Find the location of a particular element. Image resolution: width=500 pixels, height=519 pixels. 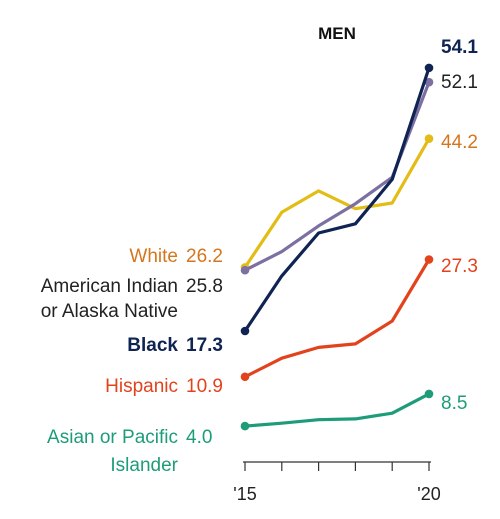

series-name-hispanic: Hispanic is located at coordinates (141, 386).